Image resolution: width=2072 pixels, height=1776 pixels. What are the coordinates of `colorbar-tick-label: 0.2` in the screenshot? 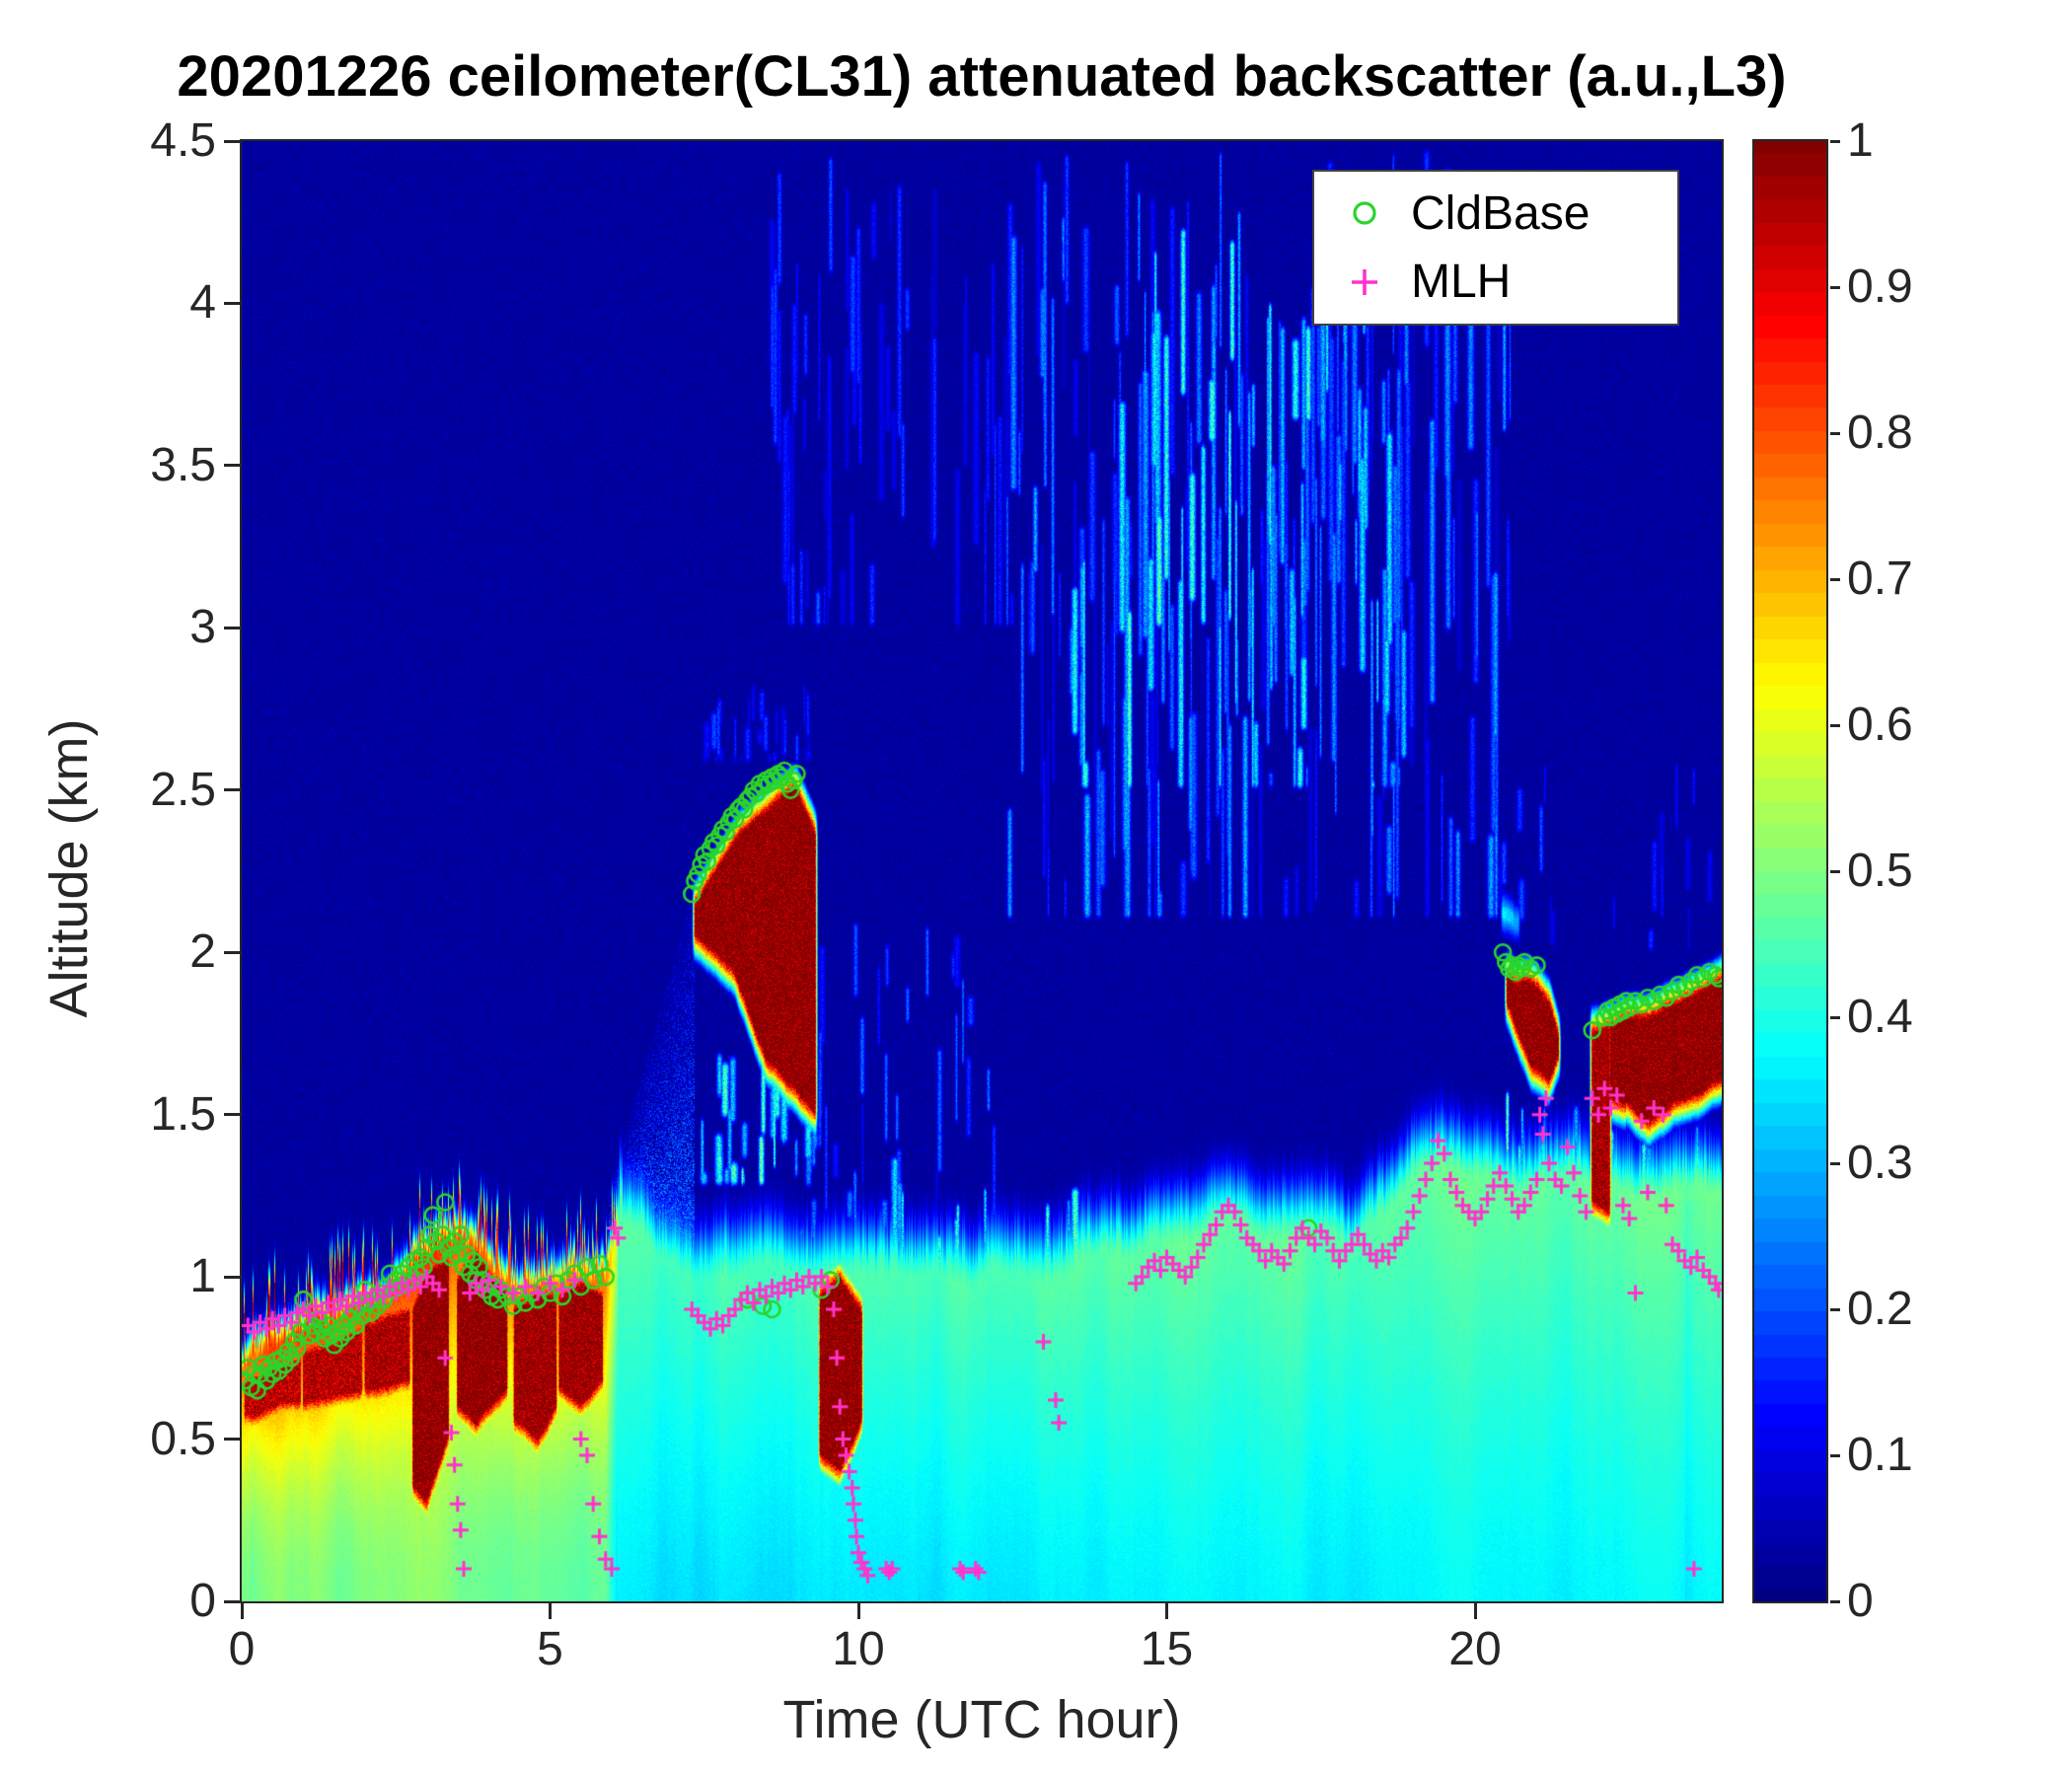 It's located at (1880, 1309).